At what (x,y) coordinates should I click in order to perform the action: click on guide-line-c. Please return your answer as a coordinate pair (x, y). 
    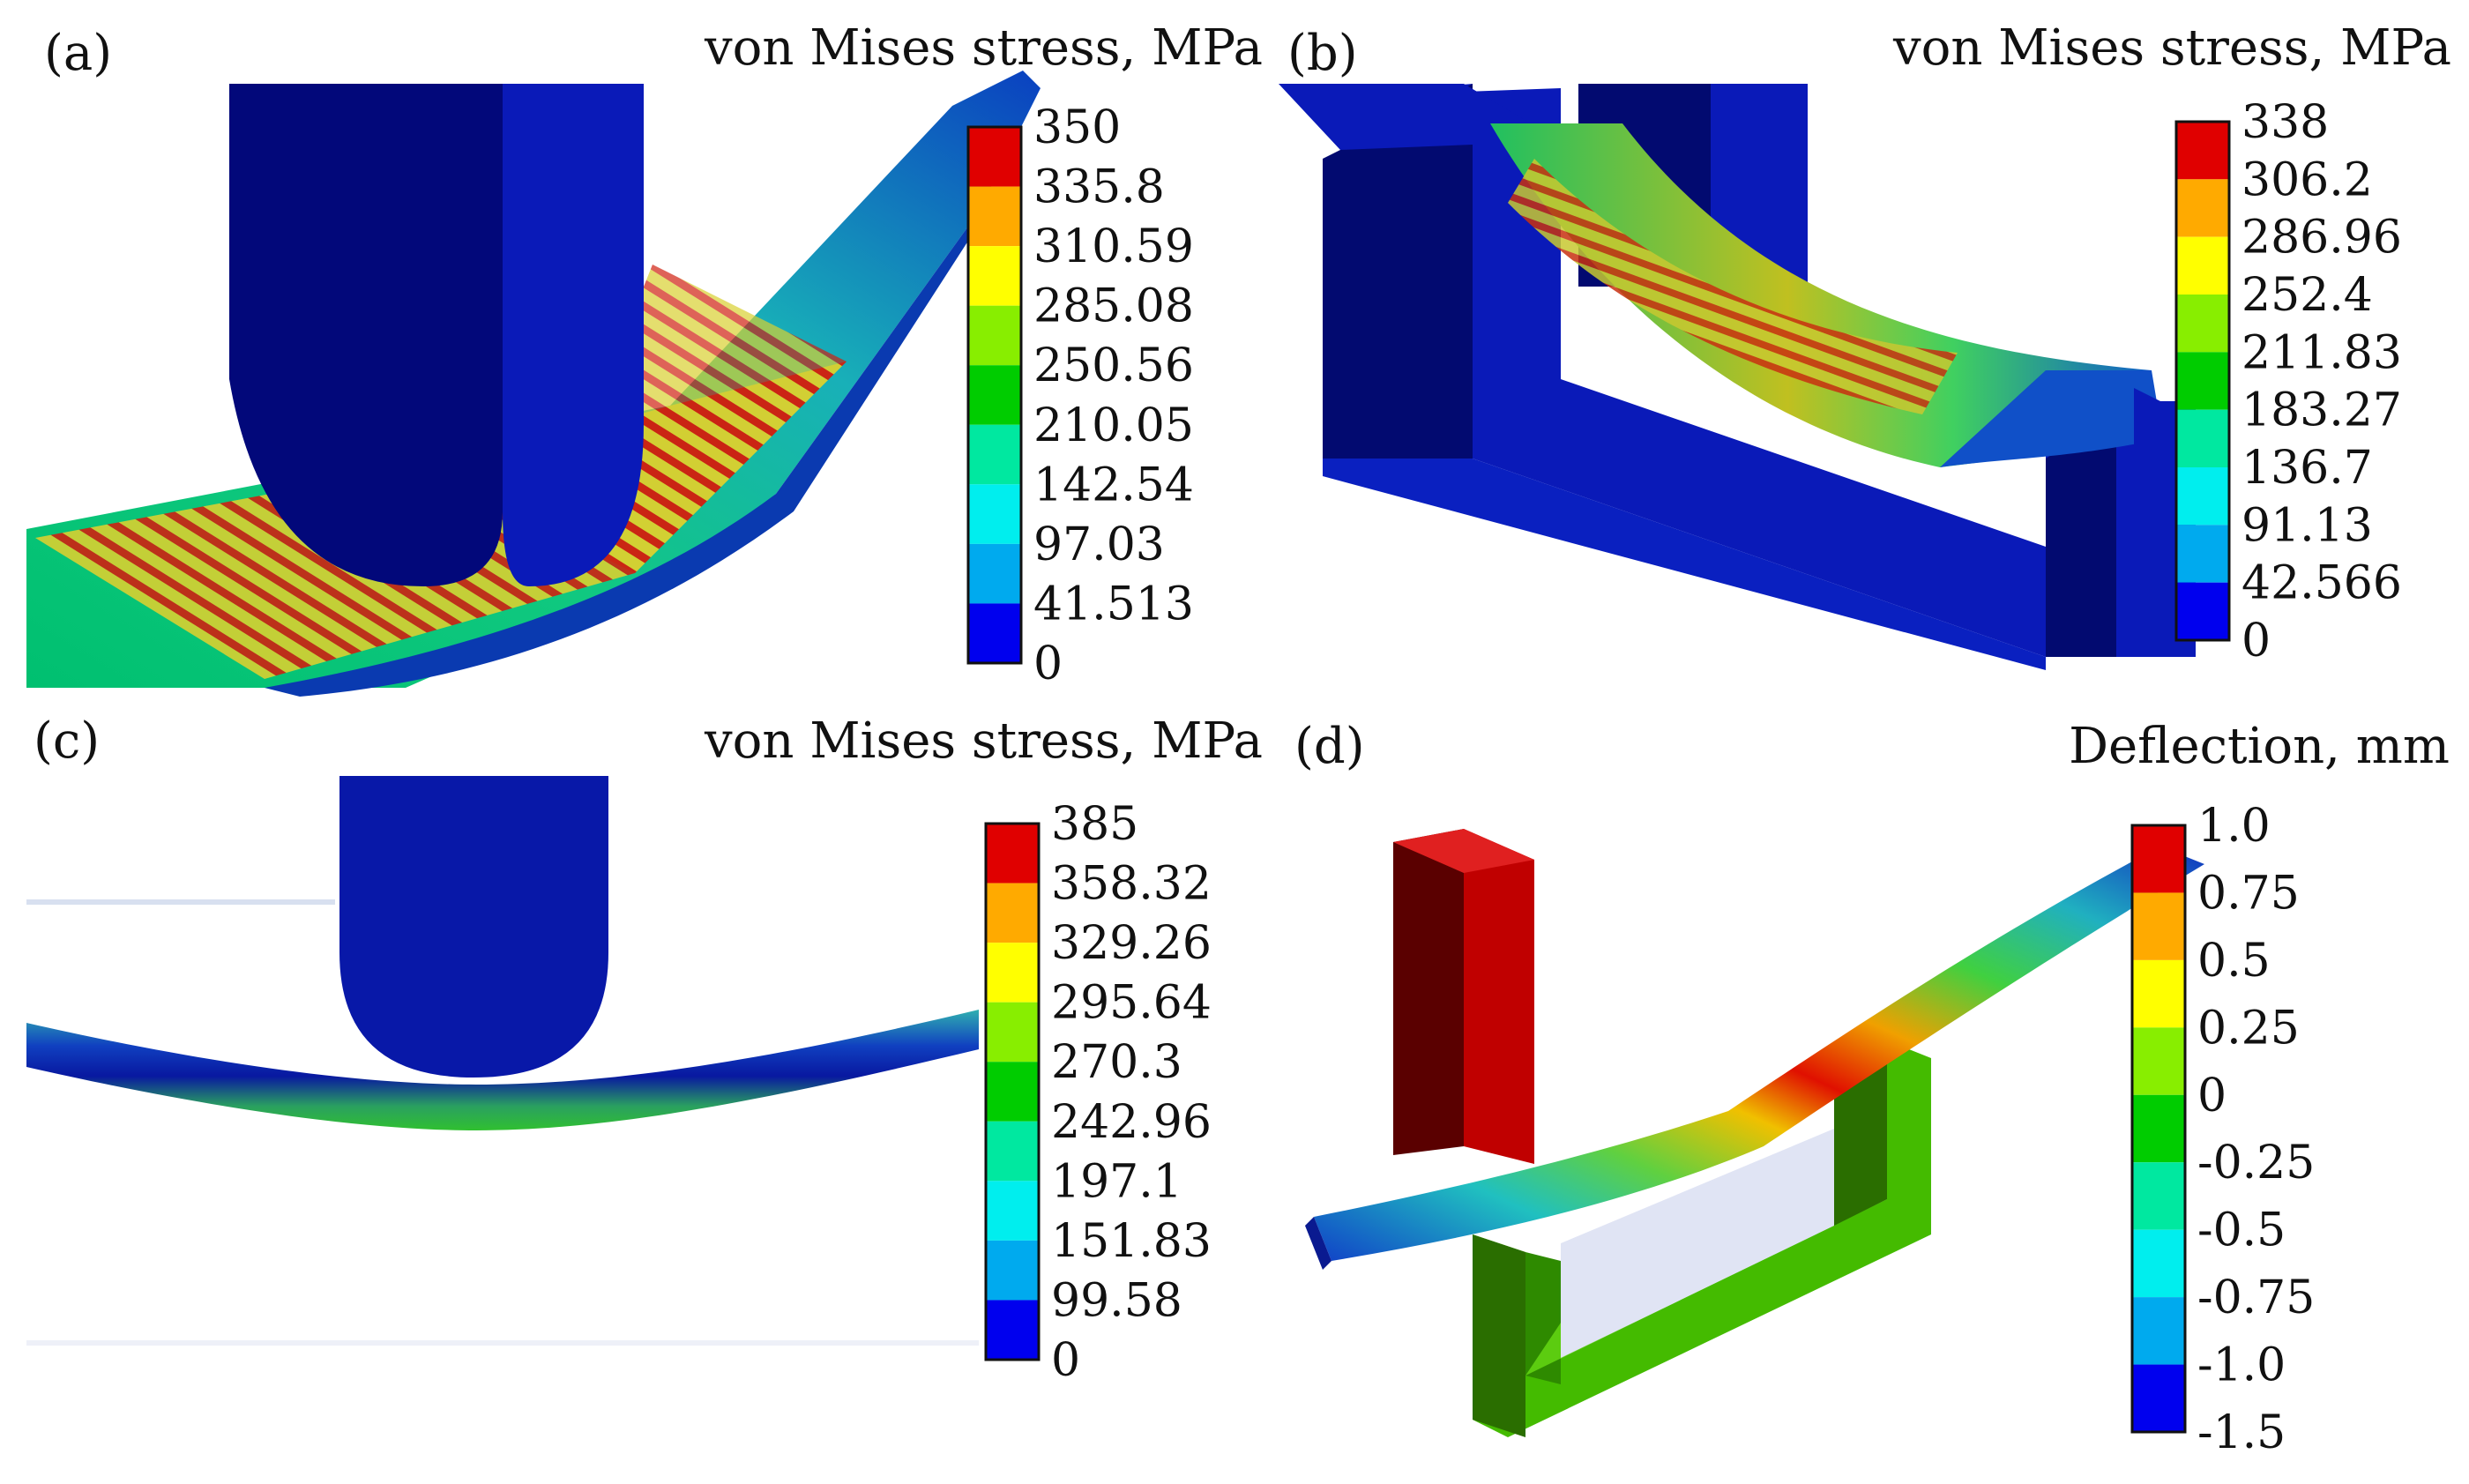
    Looking at the image, I should click on (180, 902).